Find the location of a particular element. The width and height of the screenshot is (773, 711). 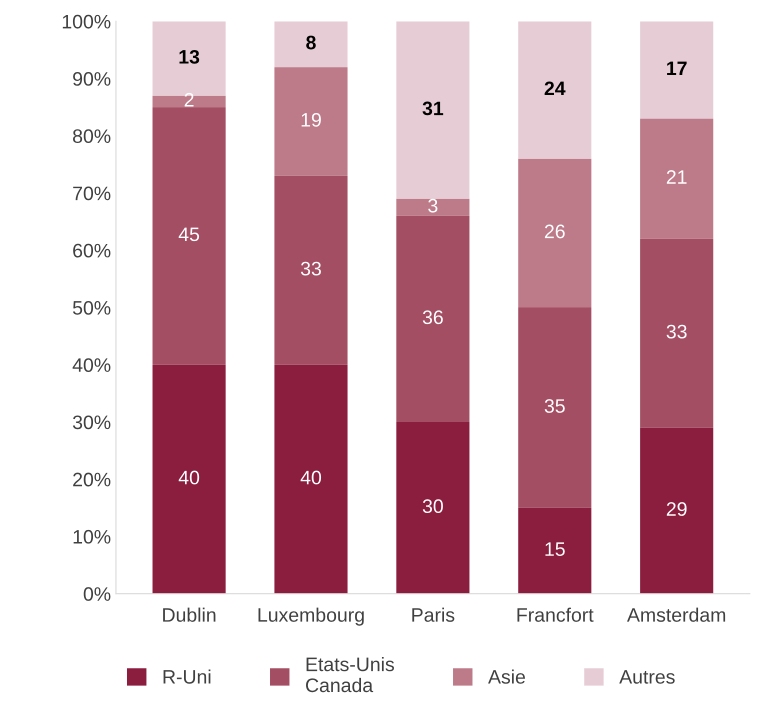

data-label: 2 is located at coordinates (189, 99).